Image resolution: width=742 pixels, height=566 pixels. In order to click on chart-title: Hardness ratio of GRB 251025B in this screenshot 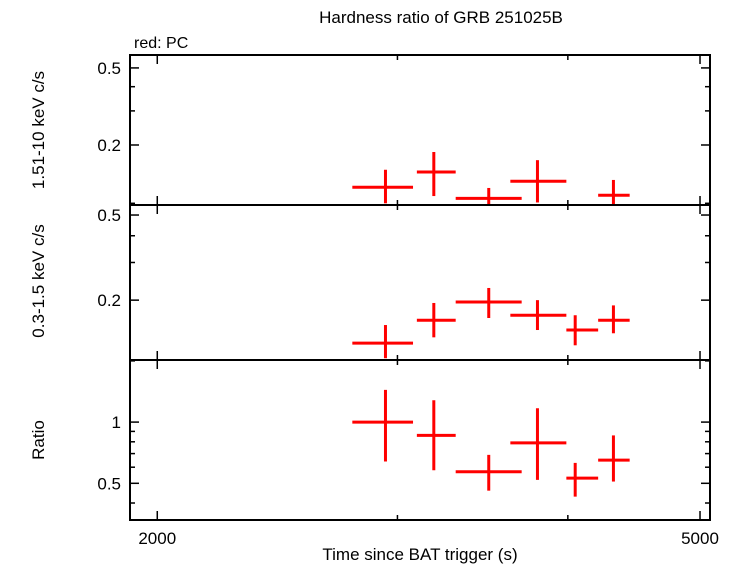, I will do `click(441, 17)`.